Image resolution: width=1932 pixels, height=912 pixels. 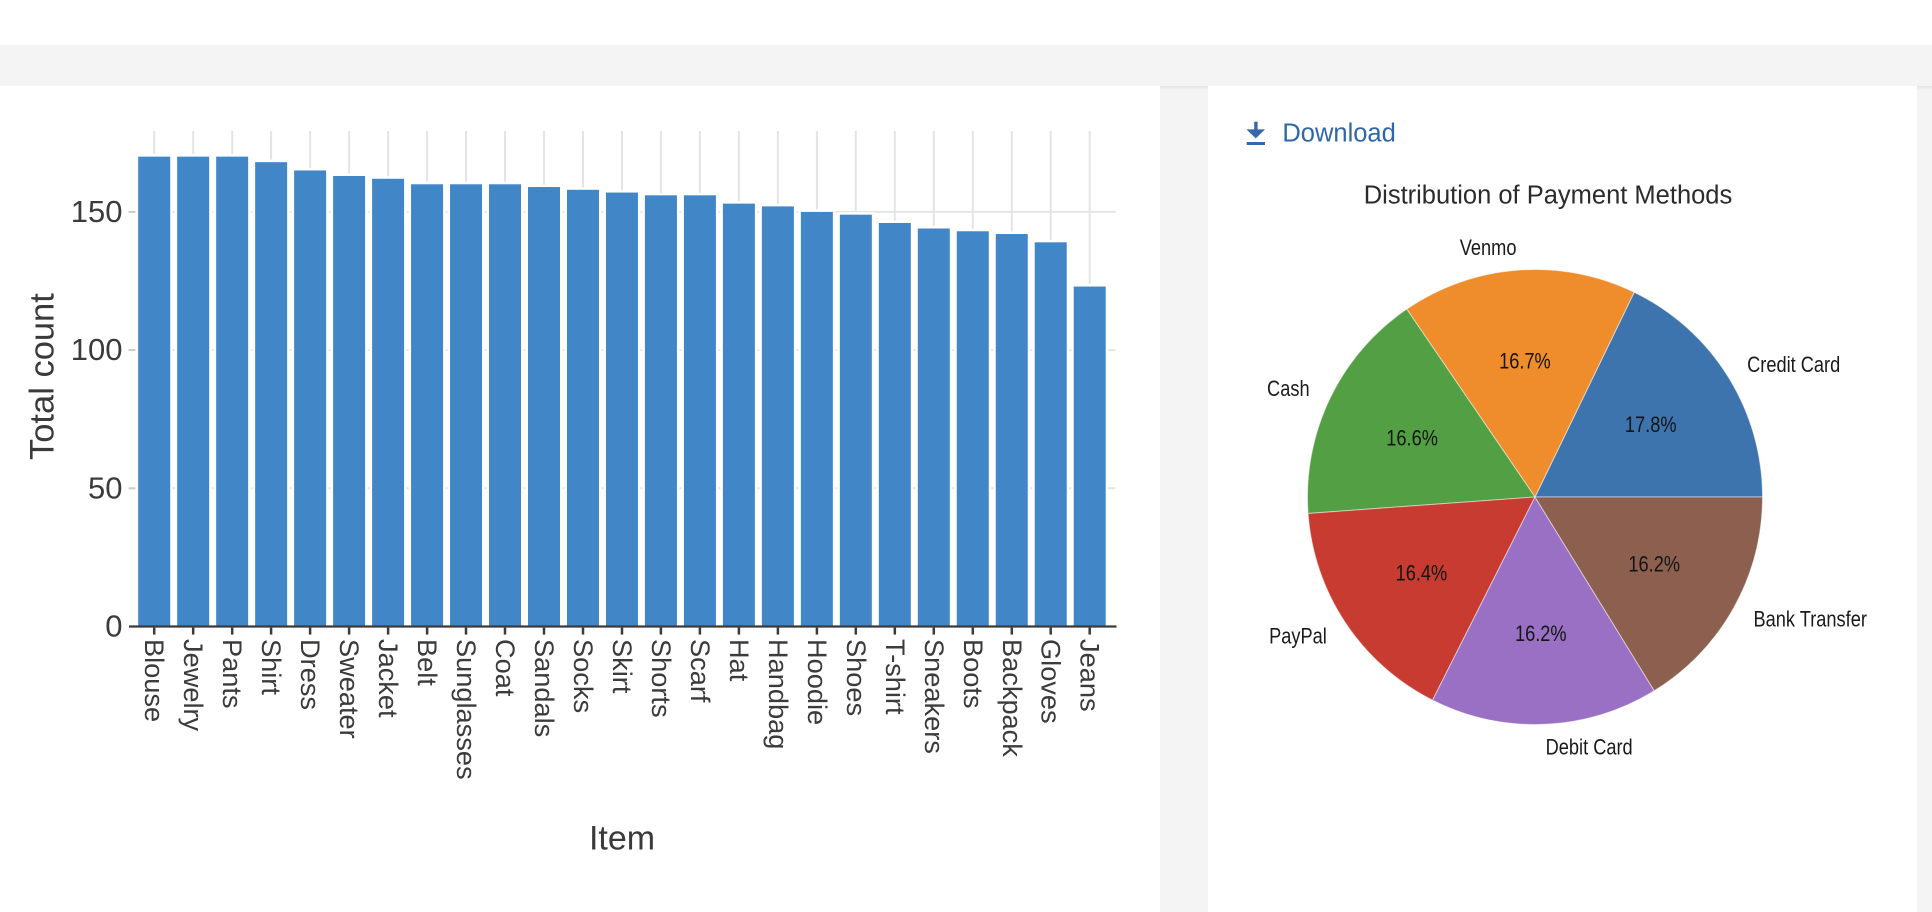 I want to click on svg-text: Coat, so click(x=505, y=668).